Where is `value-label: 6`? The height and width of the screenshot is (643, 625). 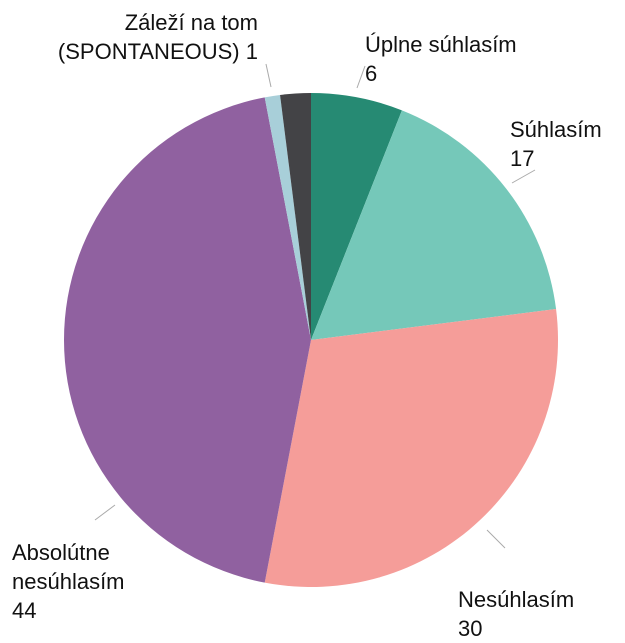
value-label: 6 is located at coordinates (371, 73).